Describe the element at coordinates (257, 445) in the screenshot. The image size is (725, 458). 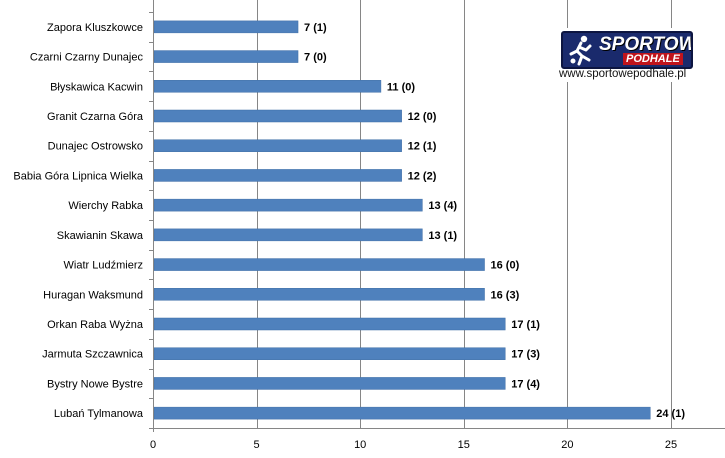
I see `x-tick-label: 5` at that location.